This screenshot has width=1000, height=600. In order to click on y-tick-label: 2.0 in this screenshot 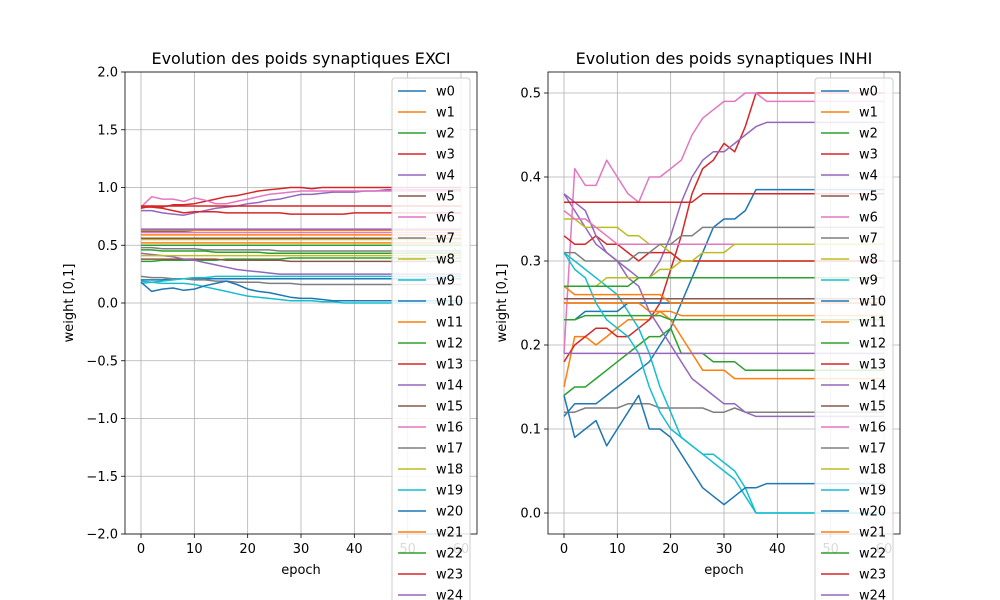, I will do `click(107, 73)`.